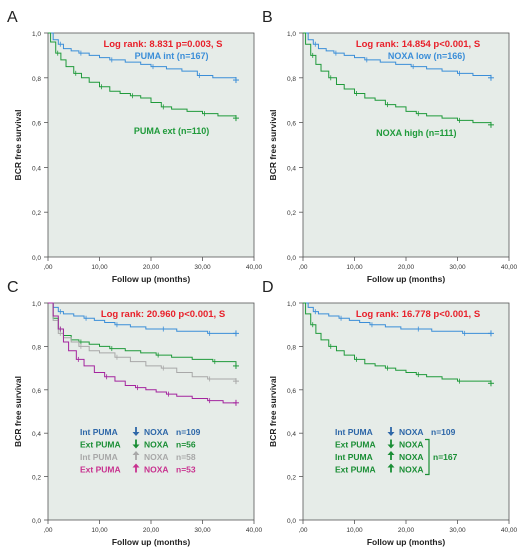 Image resolution: width=519 pixels, height=550 pixels. I want to click on log-rank-stat: Log rank: 14.854 p<0.001, S, so click(418, 44).